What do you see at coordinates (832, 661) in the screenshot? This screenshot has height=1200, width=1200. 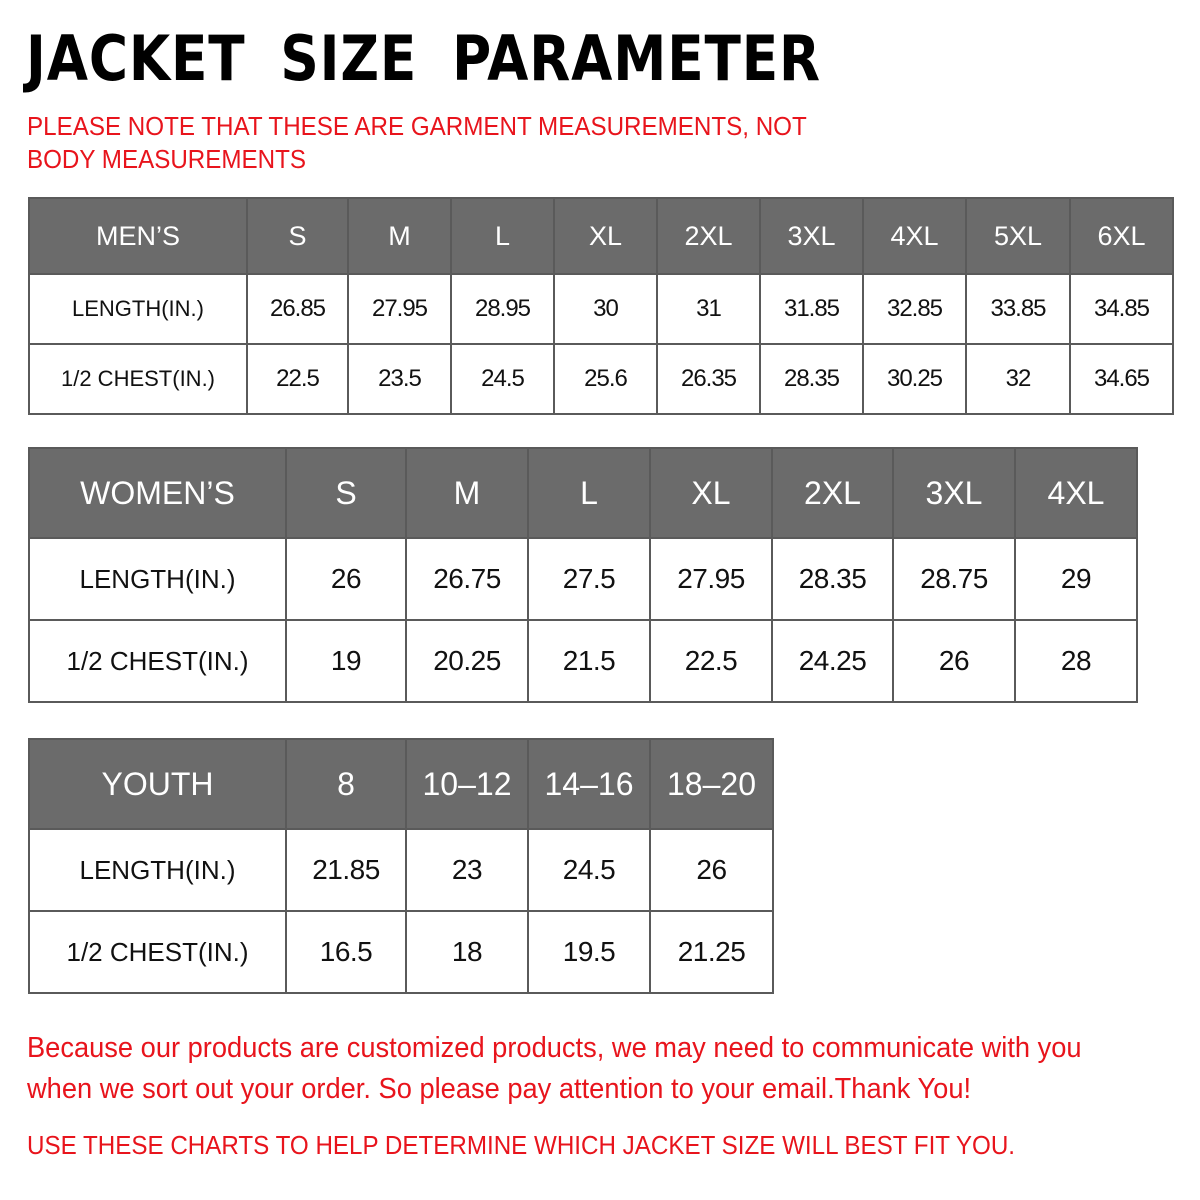 I see `measurement-cell: 24.25` at bounding box center [832, 661].